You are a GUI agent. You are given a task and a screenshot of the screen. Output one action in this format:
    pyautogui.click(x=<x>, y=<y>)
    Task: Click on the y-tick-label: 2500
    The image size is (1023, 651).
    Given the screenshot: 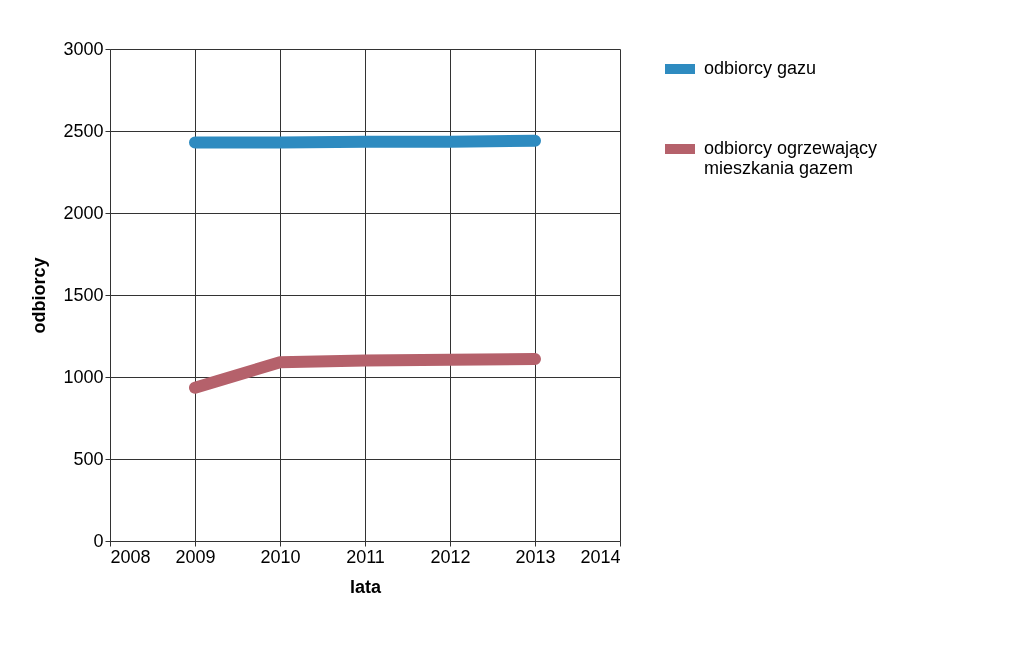 What is the action you would take?
    pyautogui.click(x=83, y=130)
    